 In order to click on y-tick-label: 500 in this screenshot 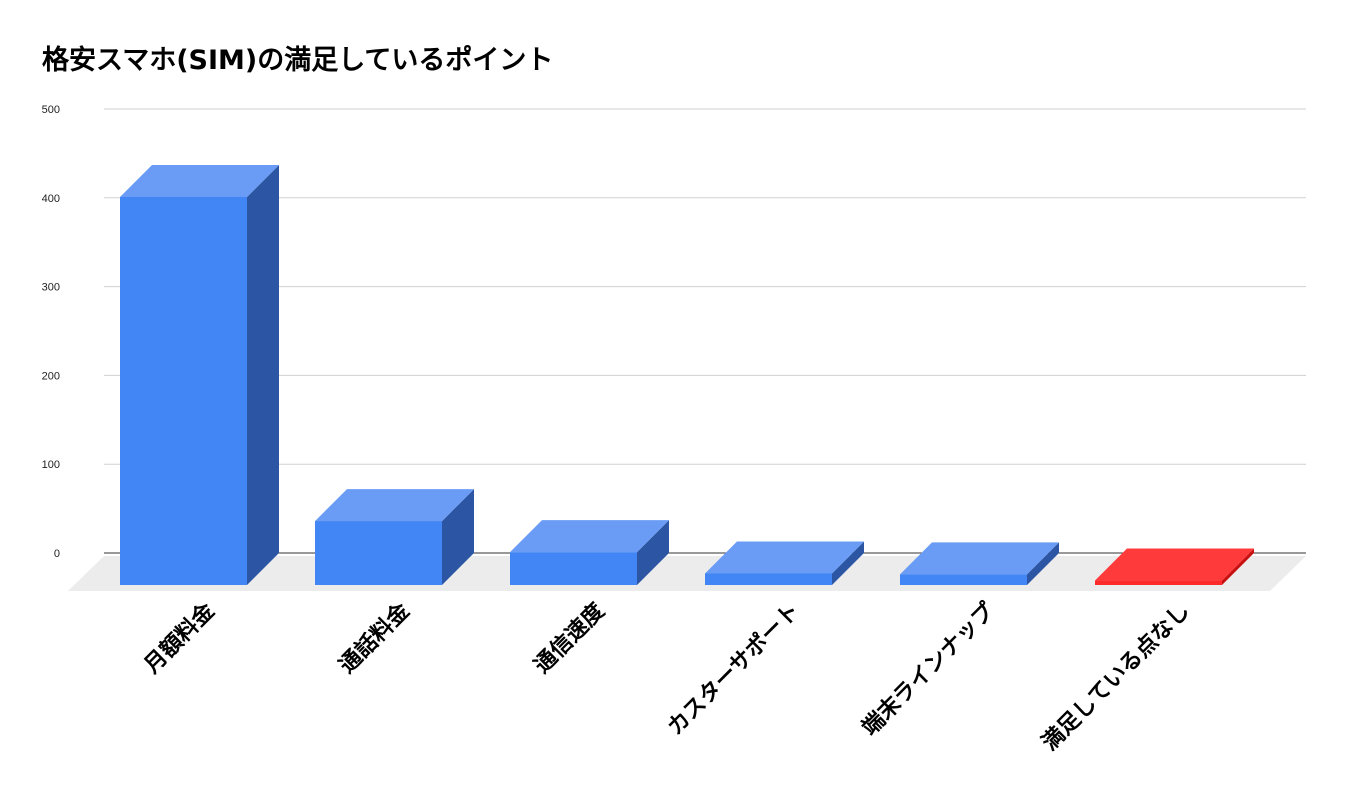, I will do `click(51, 110)`.